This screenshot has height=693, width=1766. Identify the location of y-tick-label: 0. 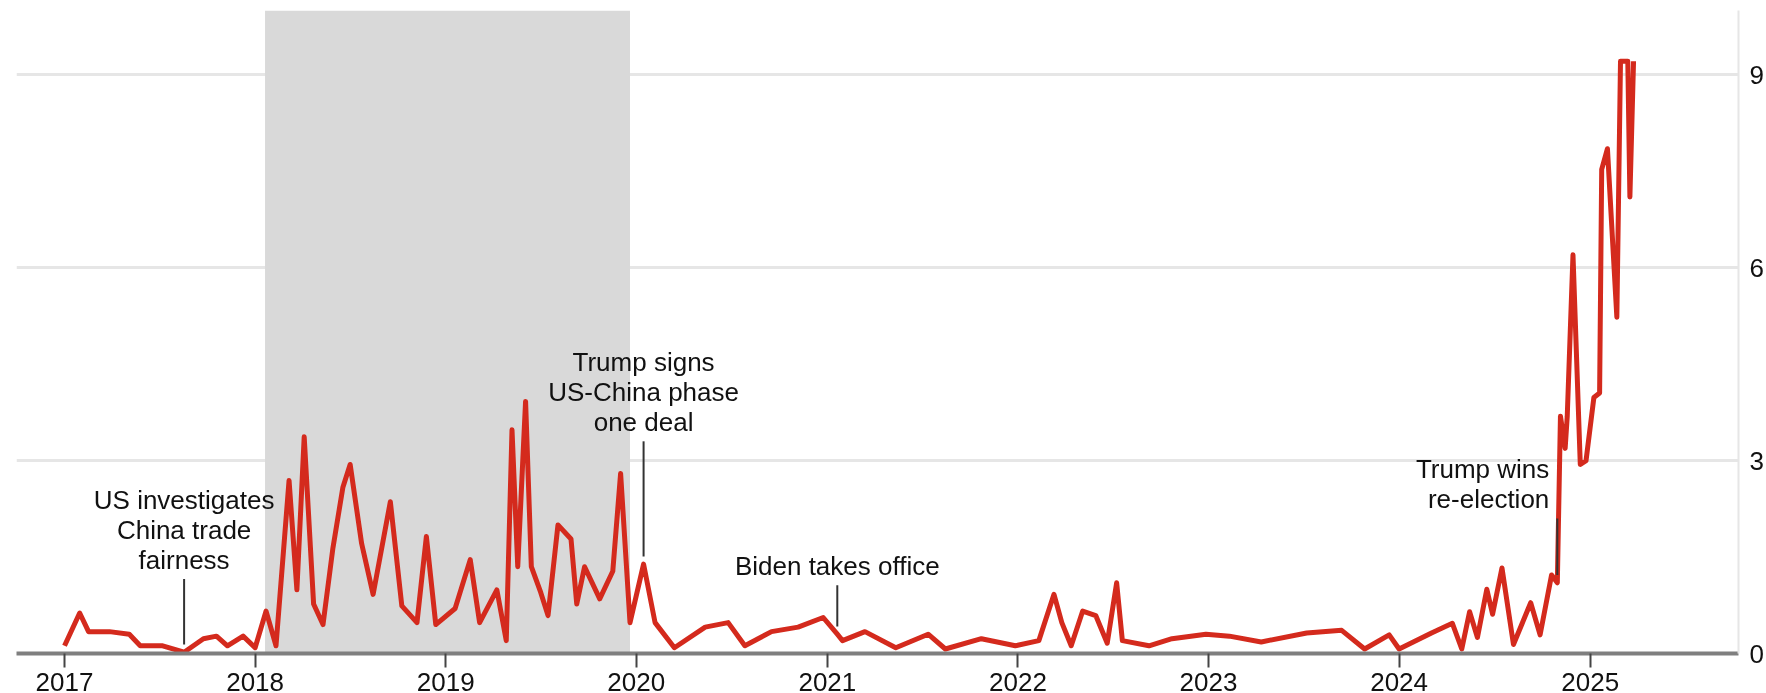
(1756, 653).